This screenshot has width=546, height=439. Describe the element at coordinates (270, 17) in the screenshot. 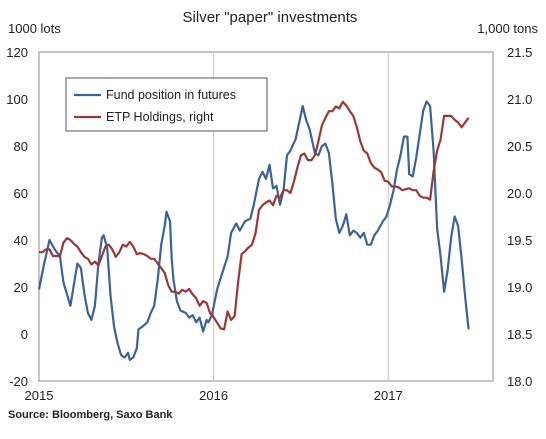

I see `chart-title: Silver "paper" investments` at that location.